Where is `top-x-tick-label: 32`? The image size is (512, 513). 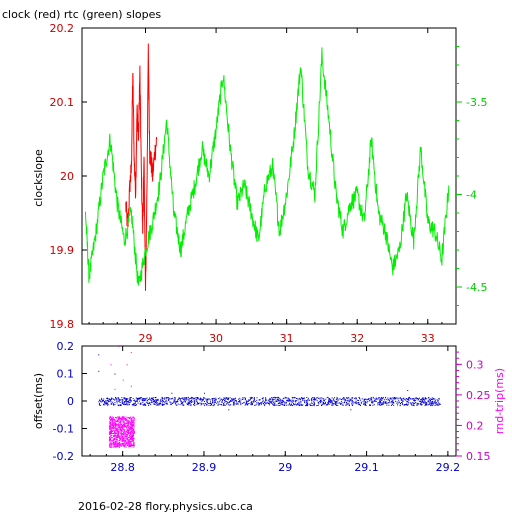 top-x-tick-label: 32 is located at coordinates (357, 338).